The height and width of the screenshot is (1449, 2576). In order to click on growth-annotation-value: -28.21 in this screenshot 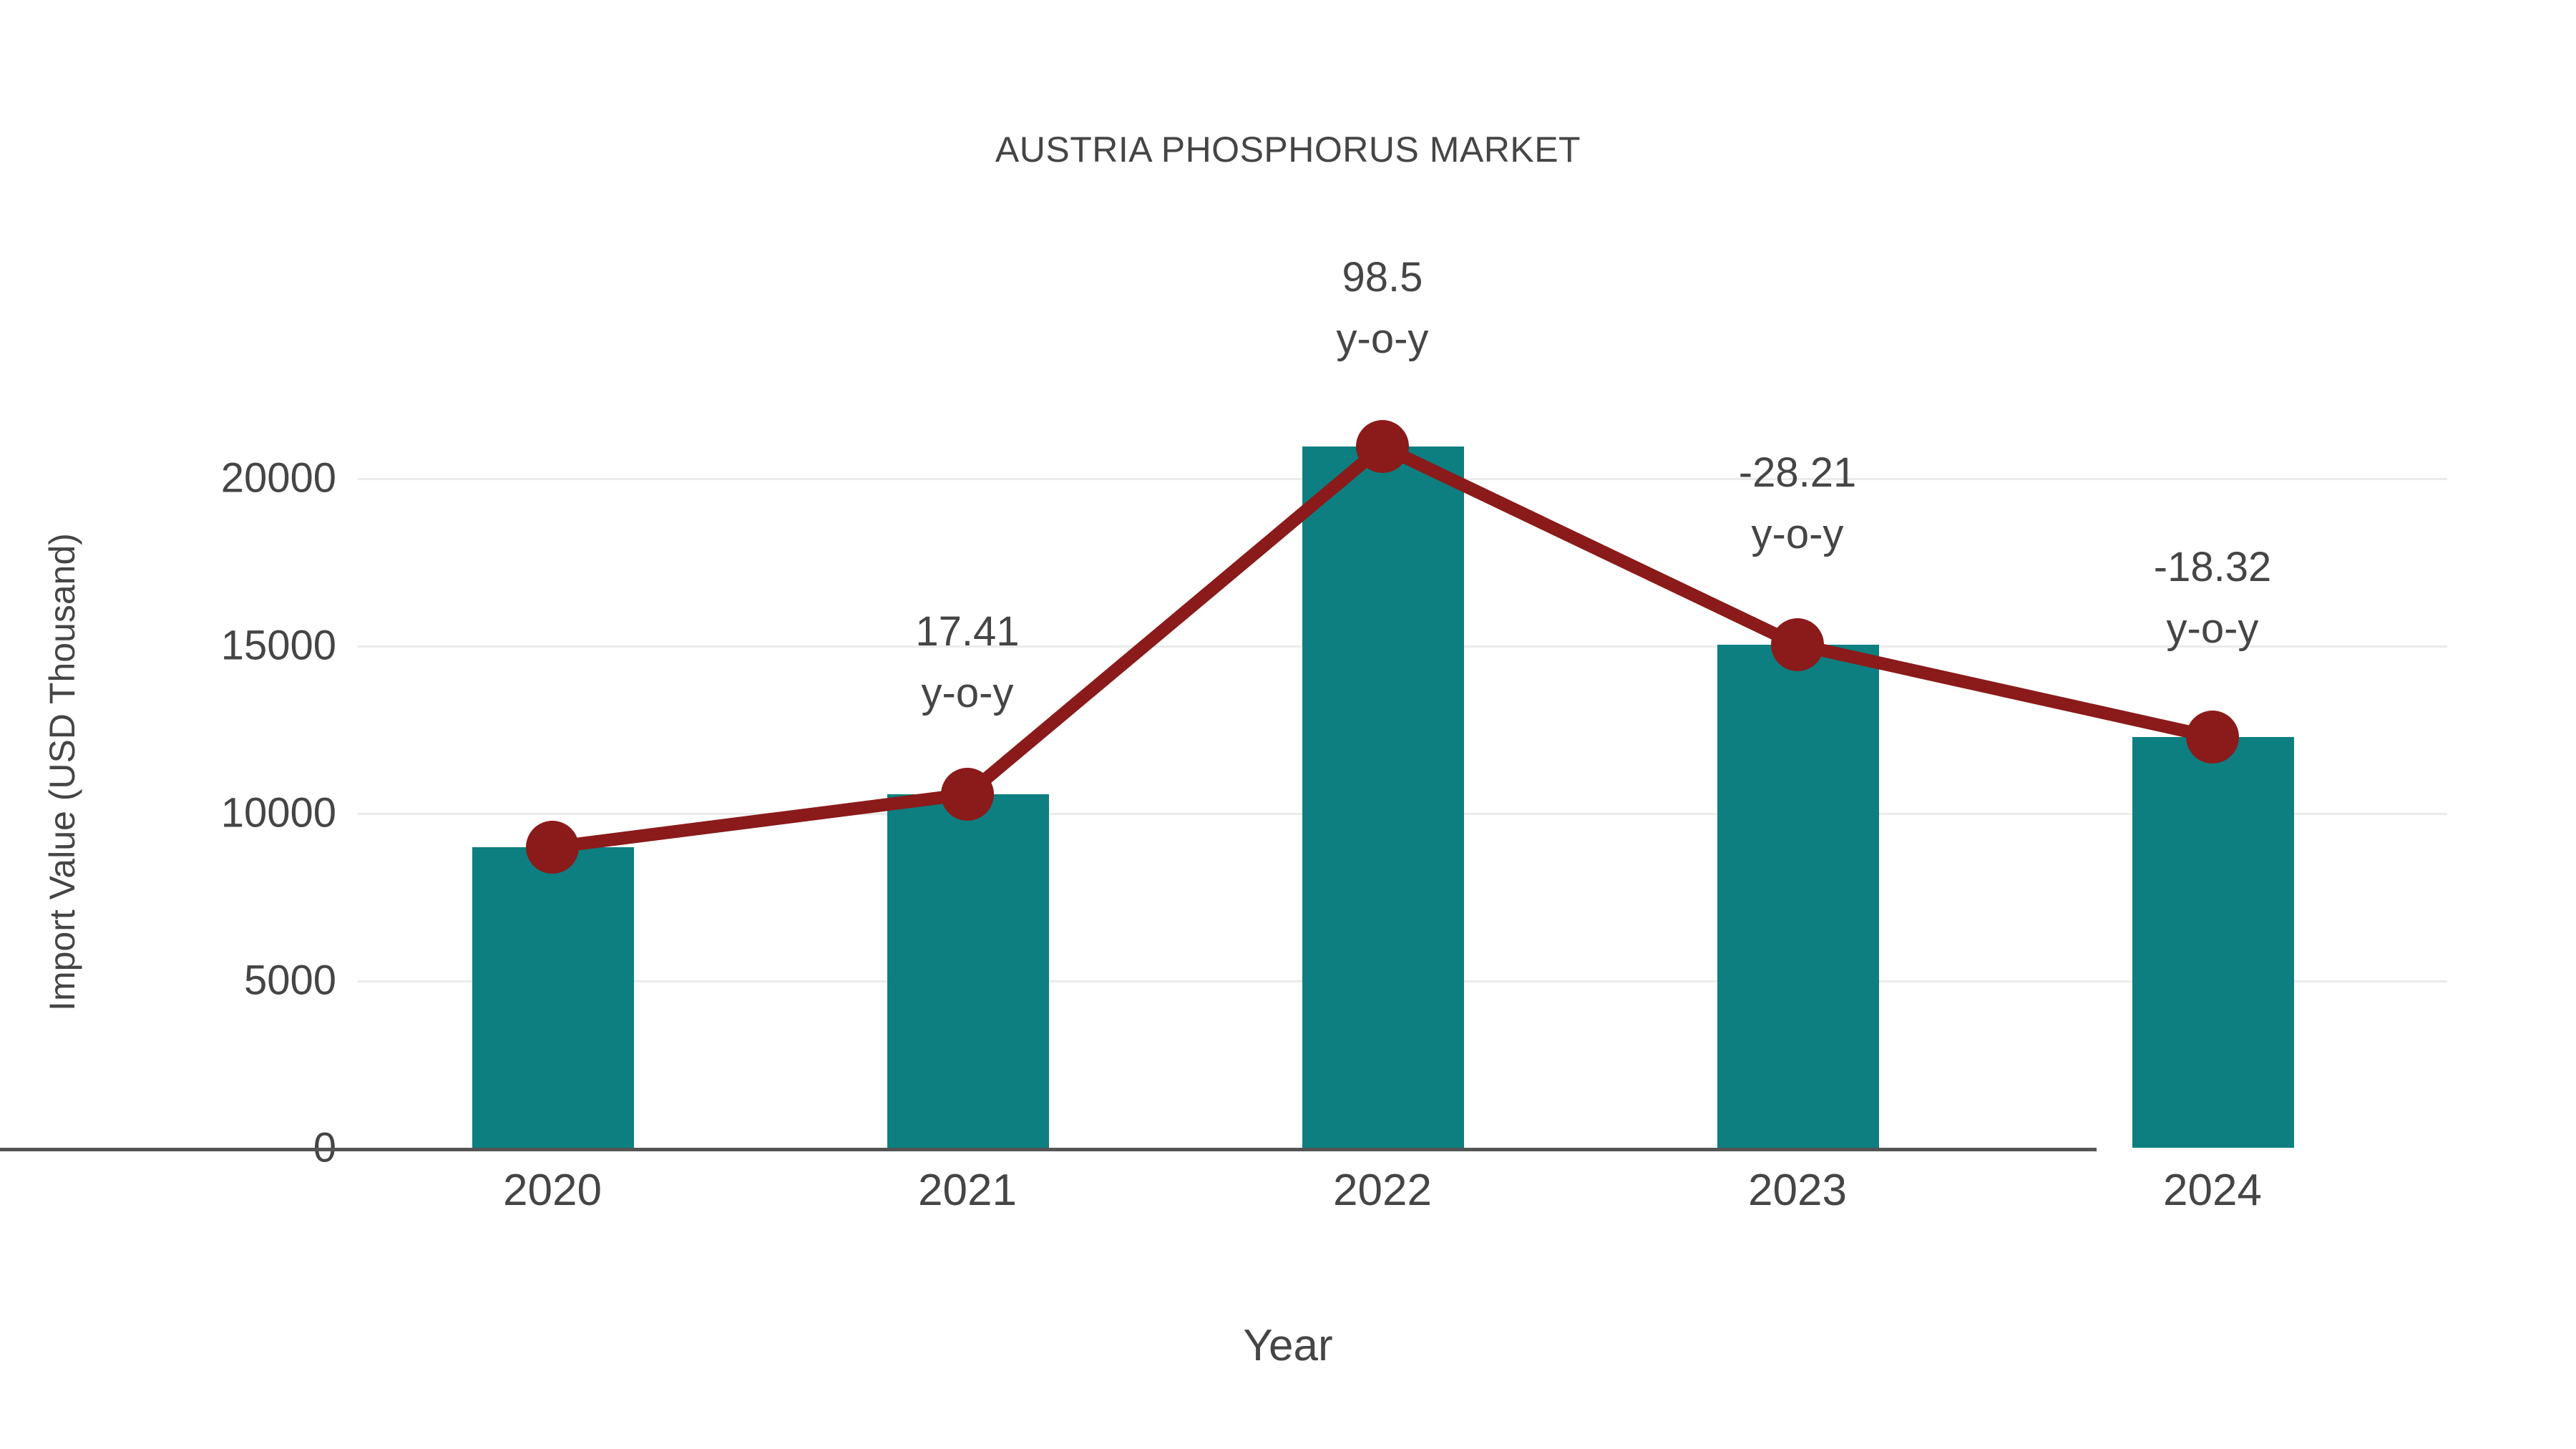, I will do `click(1797, 472)`.